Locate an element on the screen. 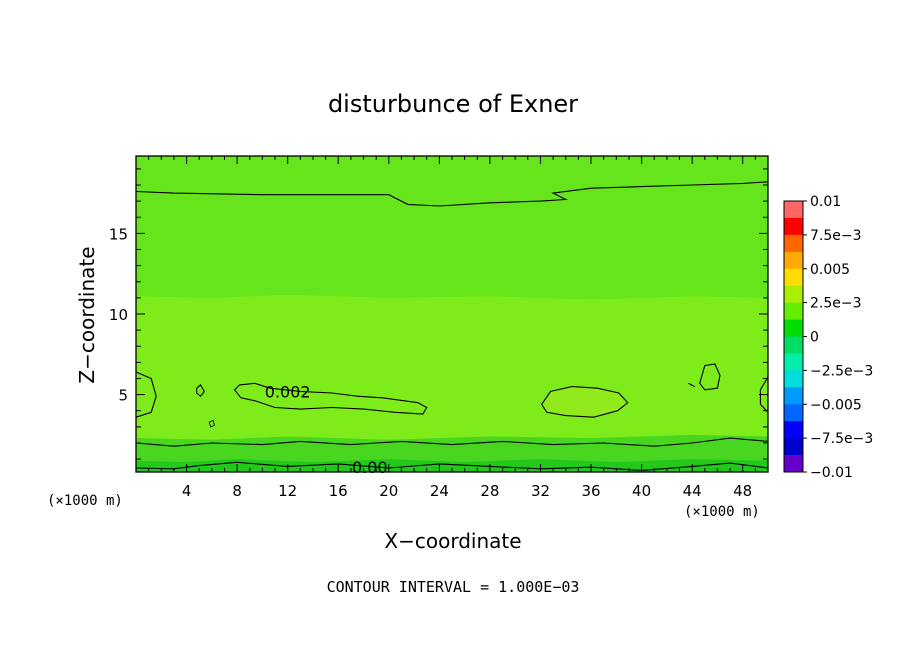 This screenshot has width=904, height=654. x-axis-label: X−coordinate is located at coordinates (452, 541).